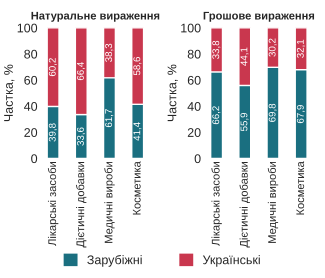 Image resolution: width=325 pixels, height=278 pixels. What do you see at coordinates (52, 67) in the screenshot?
I see `data-label: 60,2` at bounding box center [52, 67].